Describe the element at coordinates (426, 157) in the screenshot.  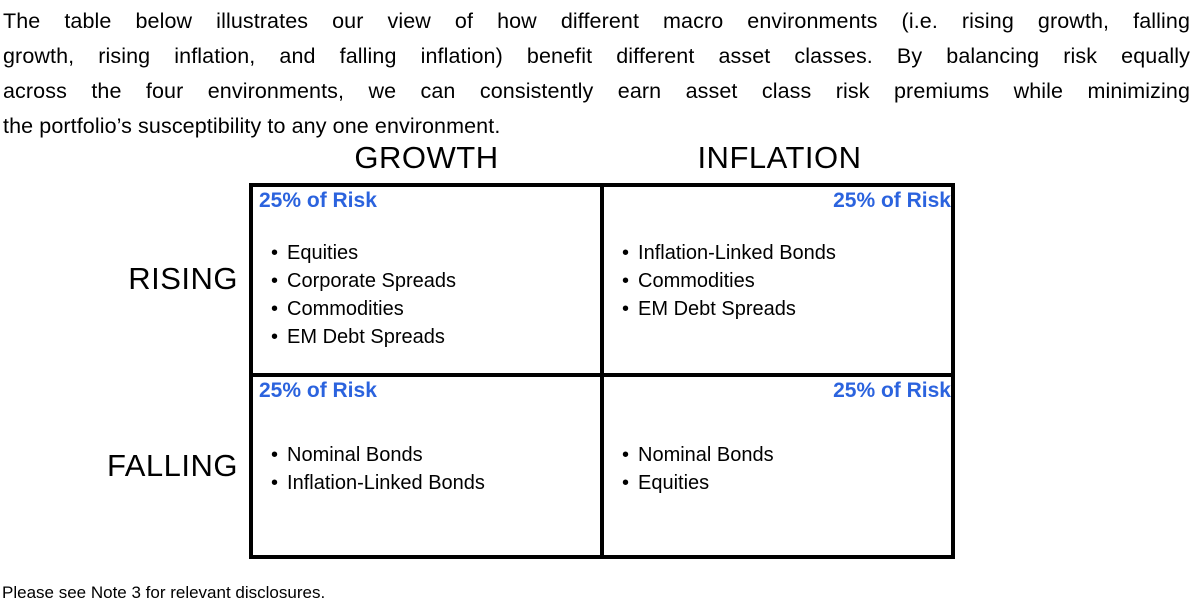
I see `column-header-growth: GROWTH` at that location.